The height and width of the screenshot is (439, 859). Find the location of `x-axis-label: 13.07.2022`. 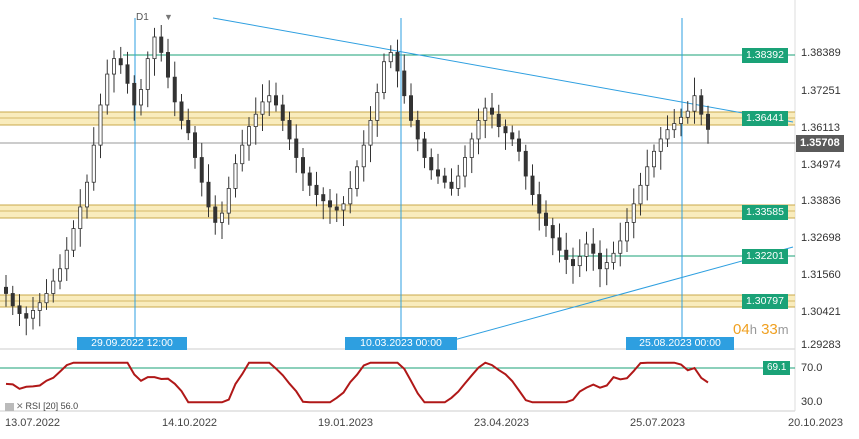

x-axis-label: 13.07.2022 is located at coordinates (33, 423).